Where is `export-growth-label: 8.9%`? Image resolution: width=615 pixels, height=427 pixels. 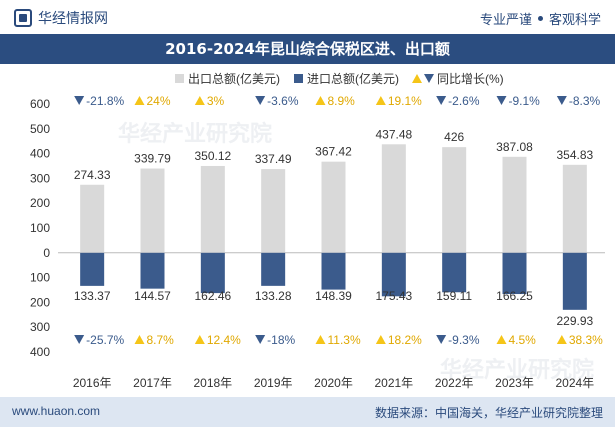 export-growth-label: 8.9% is located at coordinates (342, 101).